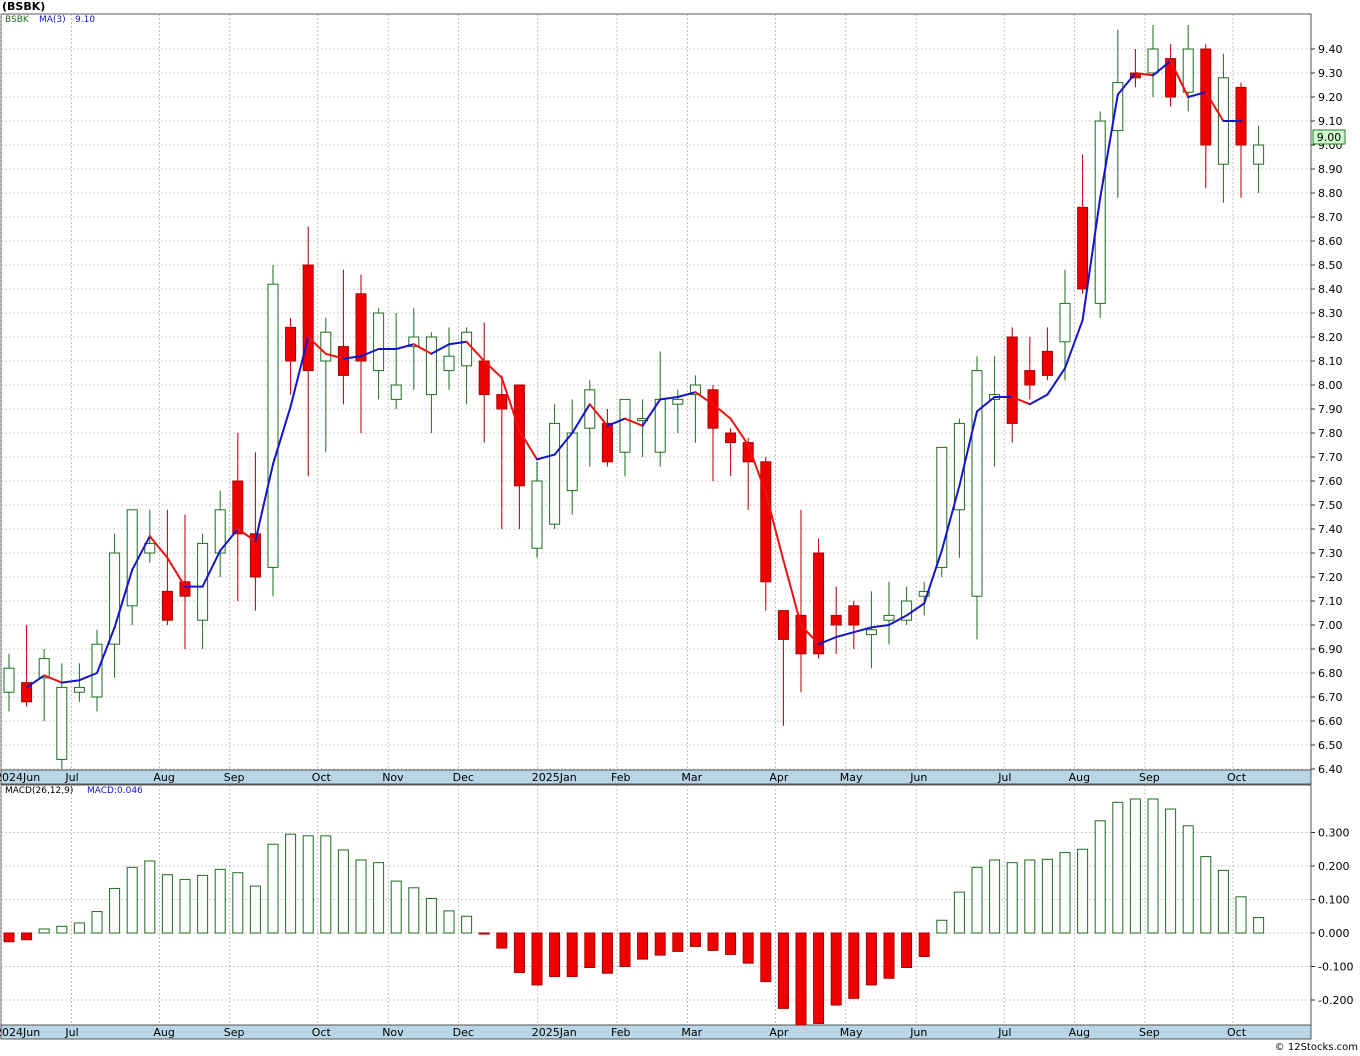 The image size is (1360, 1056). What do you see at coordinates (779, 1032) in the screenshot?
I see `macd-x-tick-label: Apr` at bounding box center [779, 1032].